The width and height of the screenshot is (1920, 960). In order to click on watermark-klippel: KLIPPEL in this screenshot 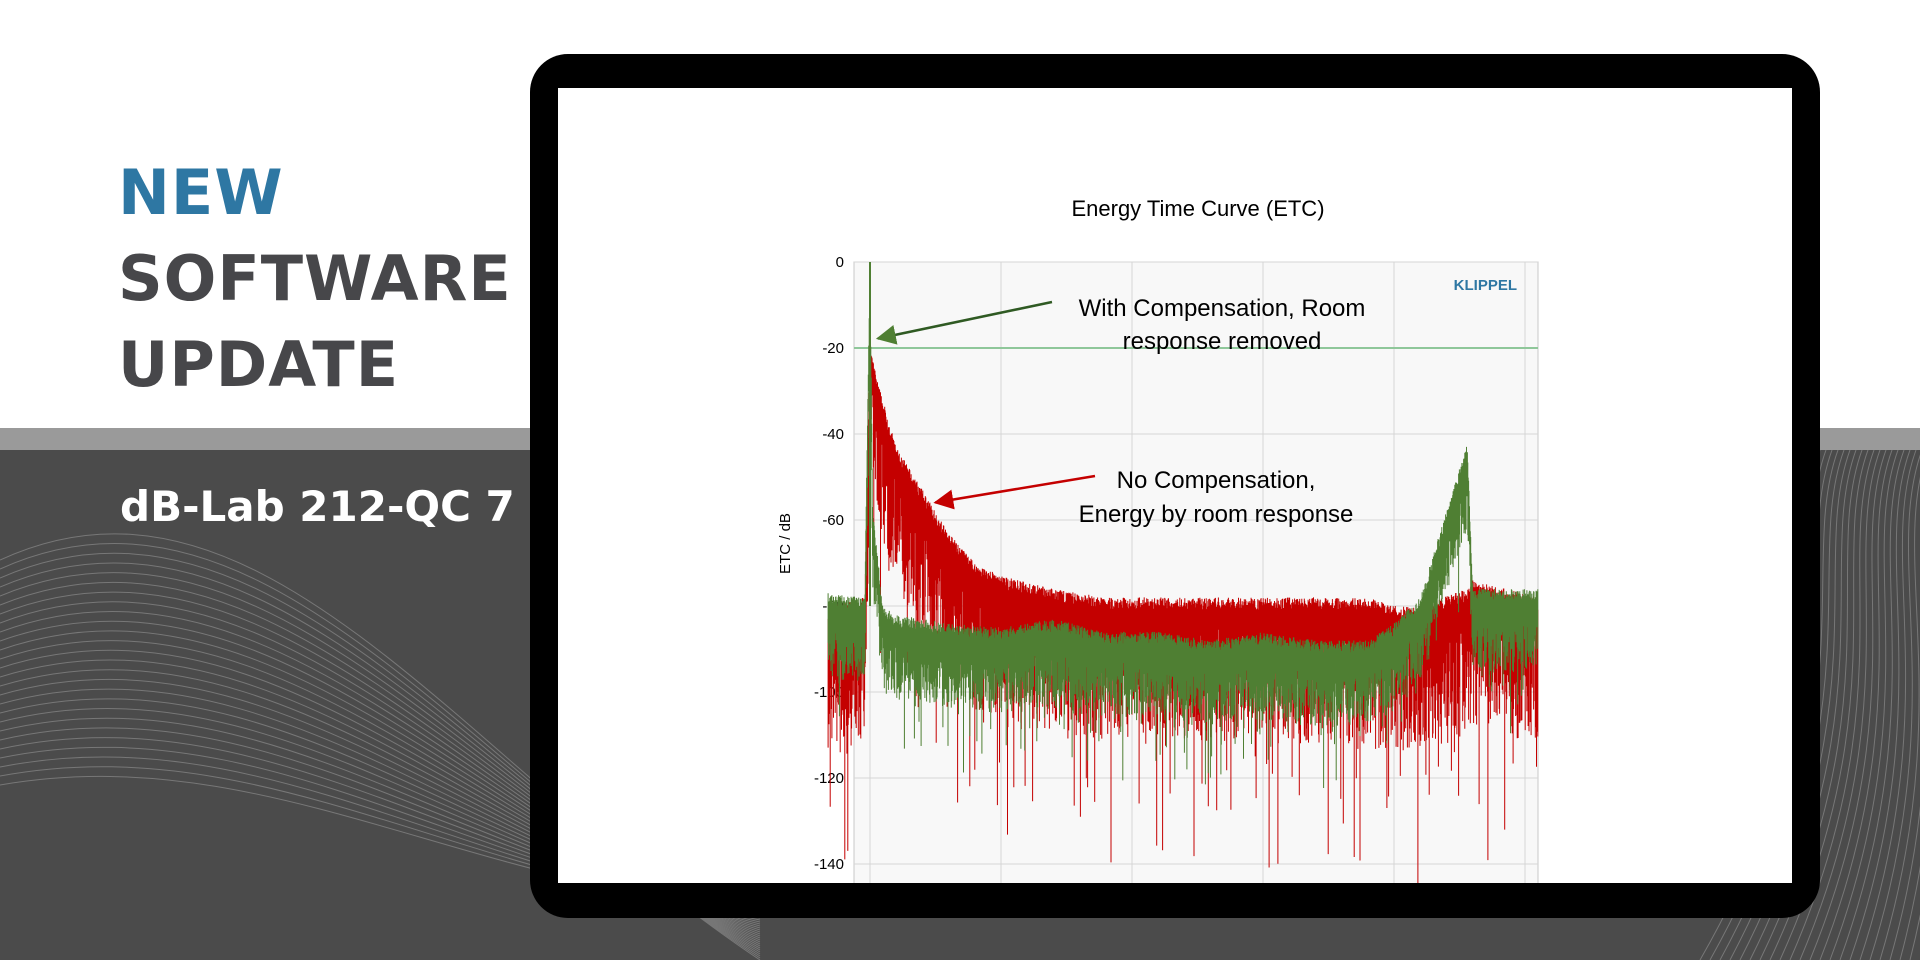, I will do `click(1485, 285)`.